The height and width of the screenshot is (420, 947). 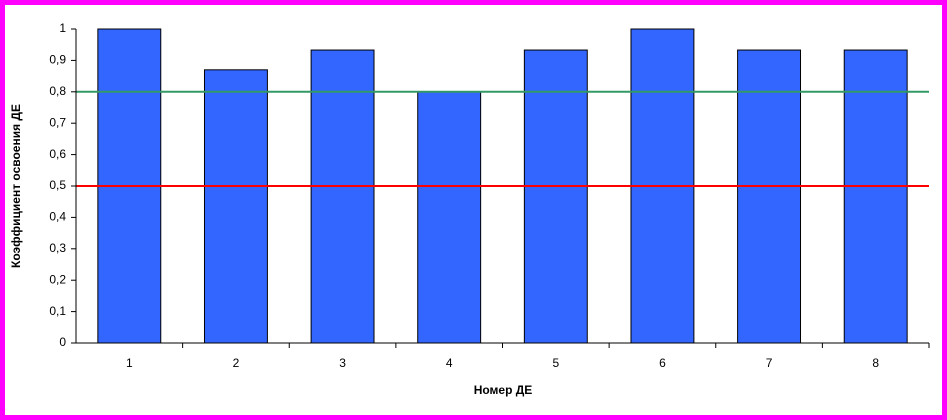 What do you see at coordinates (662, 363) in the screenshot?
I see `x-tick-label: 6` at bounding box center [662, 363].